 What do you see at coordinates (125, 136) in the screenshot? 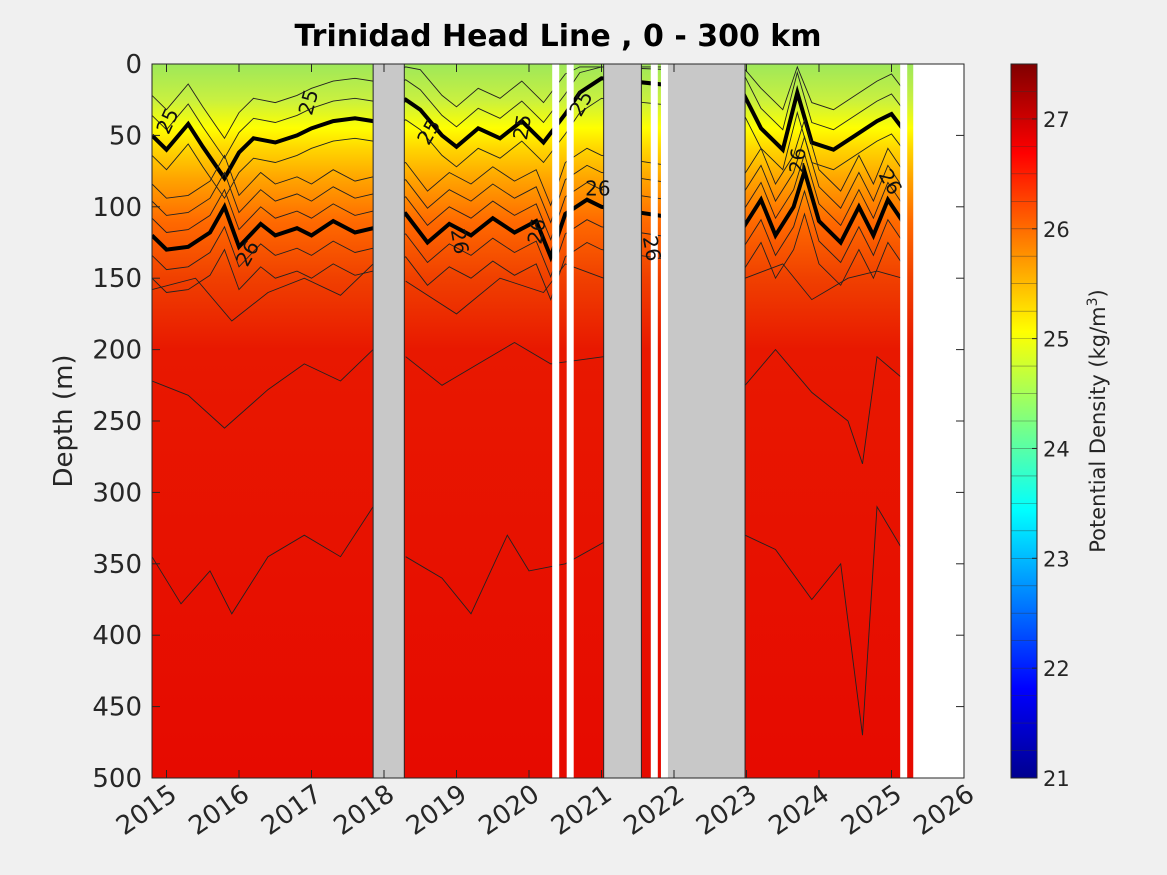
I see `y-tick-label: 50` at bounding box center [125, 136].